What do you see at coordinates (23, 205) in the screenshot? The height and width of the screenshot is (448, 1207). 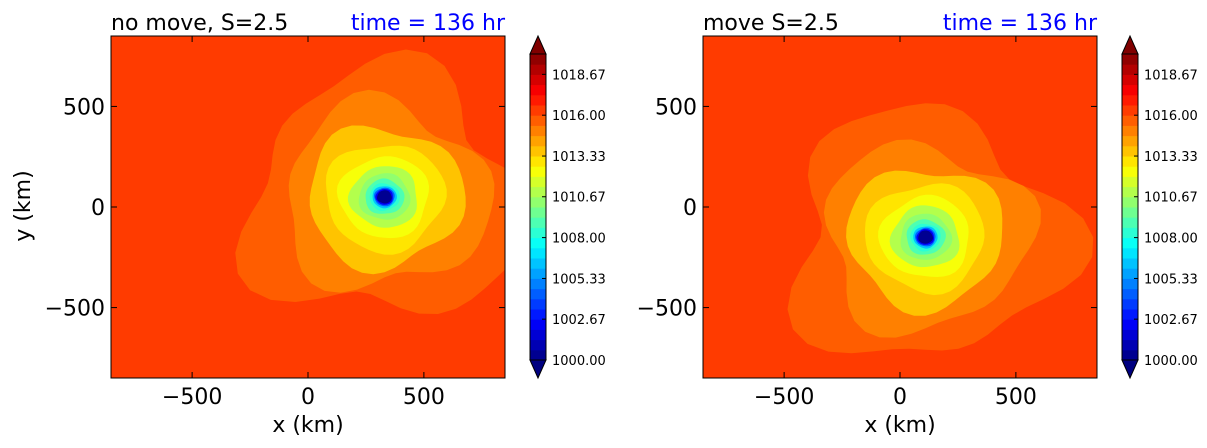 I see `y-axis-label: y (km)` at bounding box center [23, 205].